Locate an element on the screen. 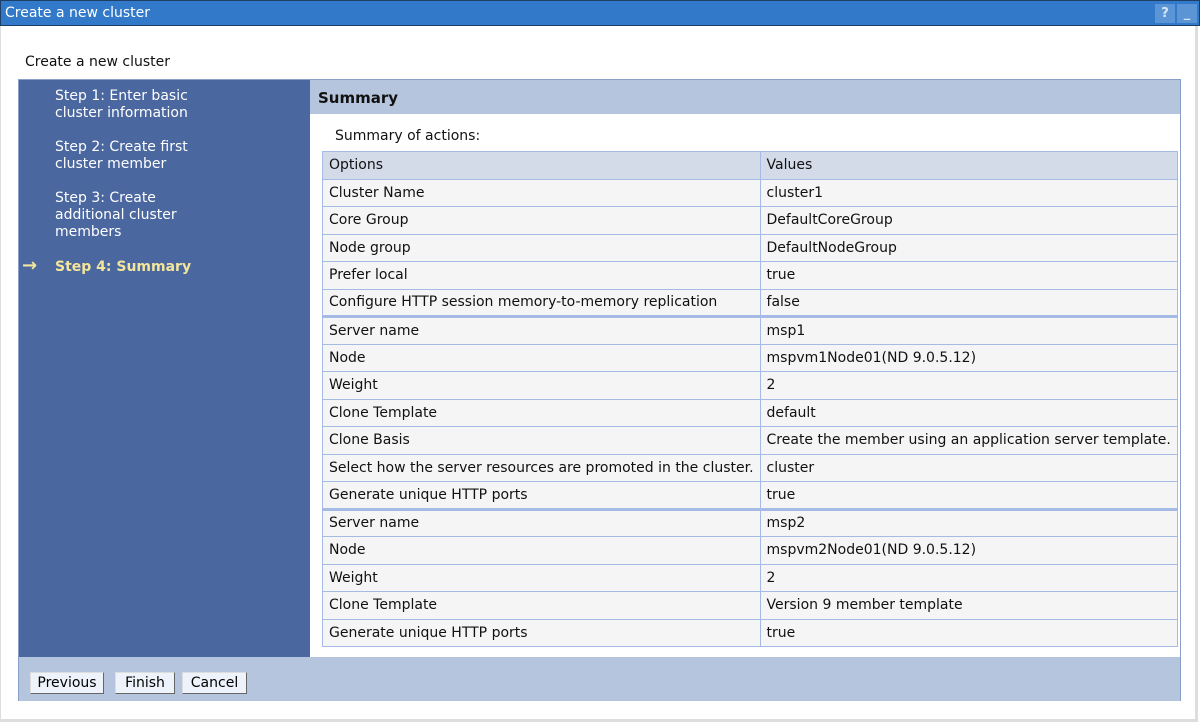 Image resolution: width=1200 pixels, height=724 pixels. help-icon: ? is located at coordinates (1165, 13).